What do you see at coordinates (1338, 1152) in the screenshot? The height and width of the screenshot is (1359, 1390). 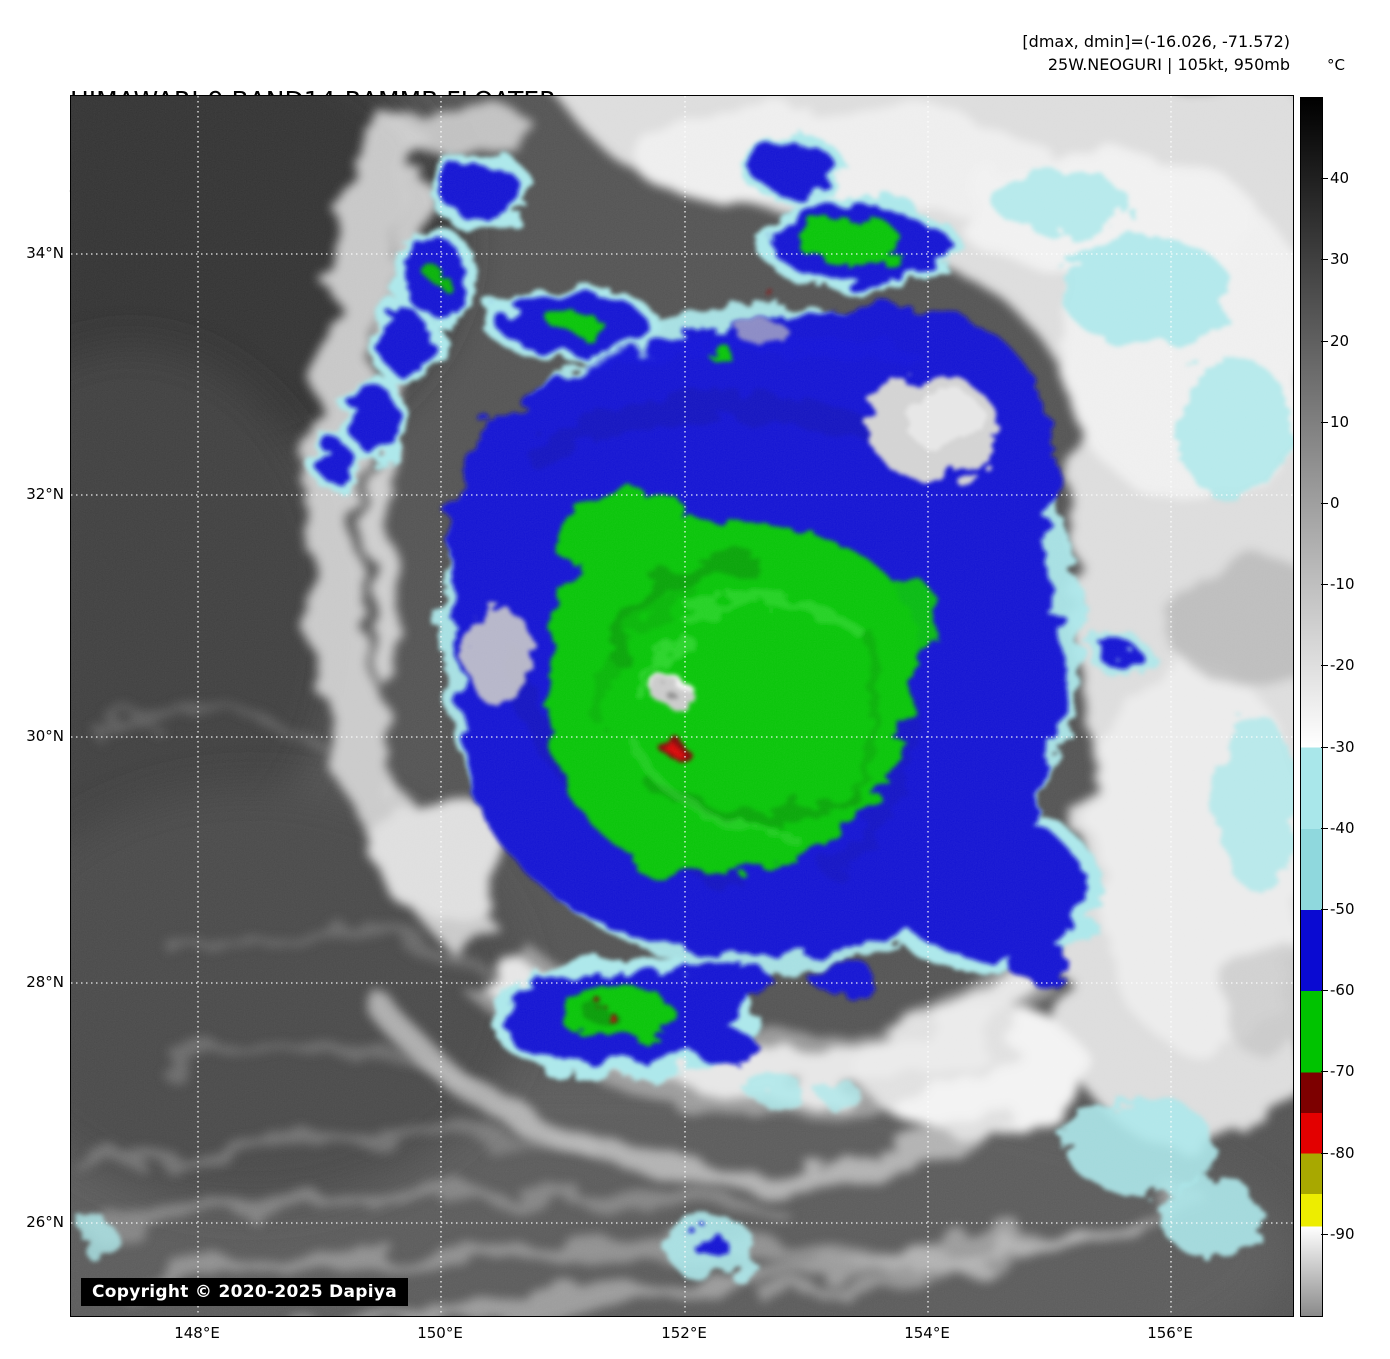 I see `colorbar-tick-label: -80` at bounding box center [1338, 1152].